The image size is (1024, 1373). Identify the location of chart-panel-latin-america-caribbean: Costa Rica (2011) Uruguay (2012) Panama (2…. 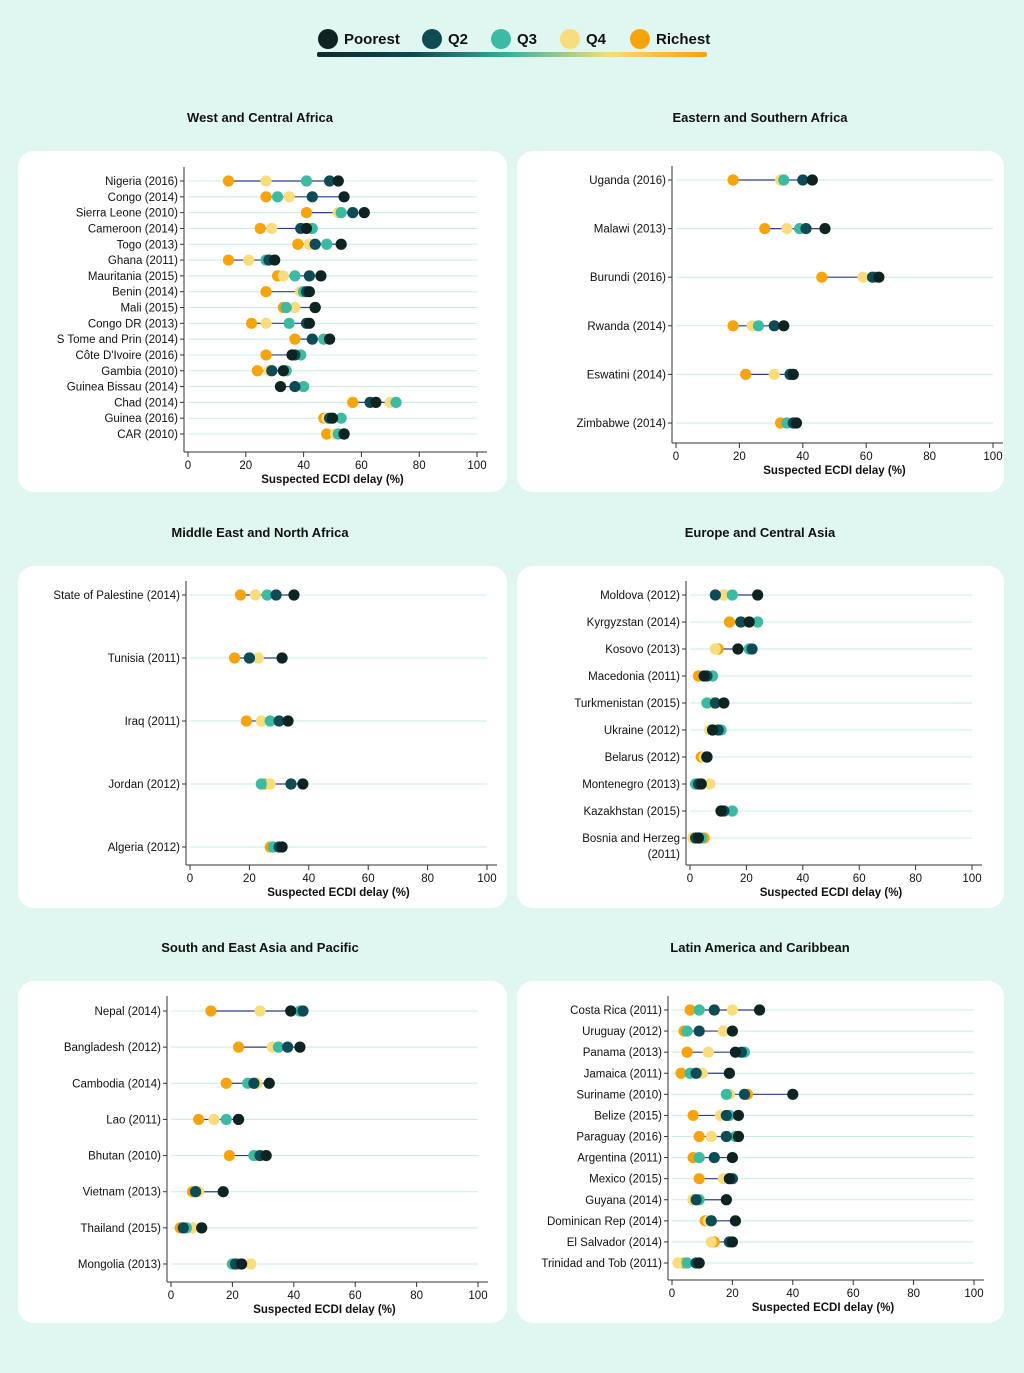
(760, 1152).